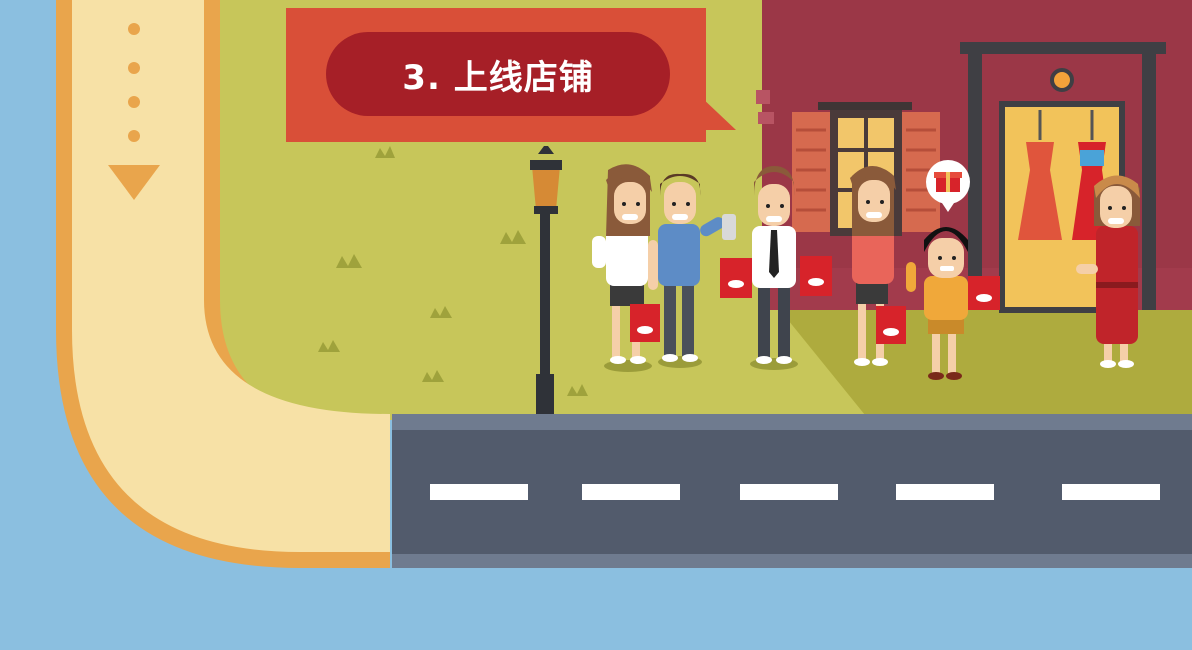 This screenshot has height=650, width=1192. I want to click on window-shutter-left, so click(811, 172).